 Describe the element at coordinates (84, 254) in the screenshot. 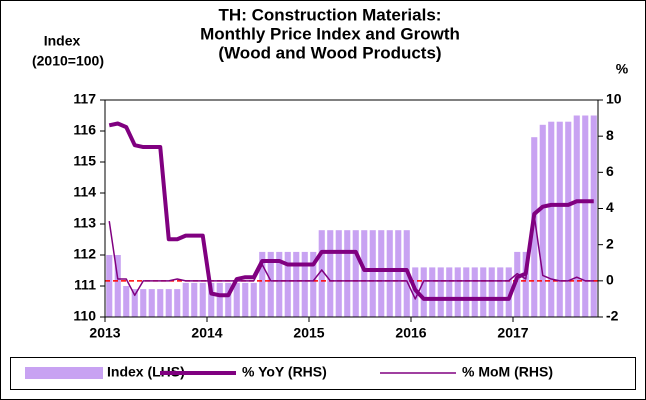

I see `y-tick-label: 112` at that location.